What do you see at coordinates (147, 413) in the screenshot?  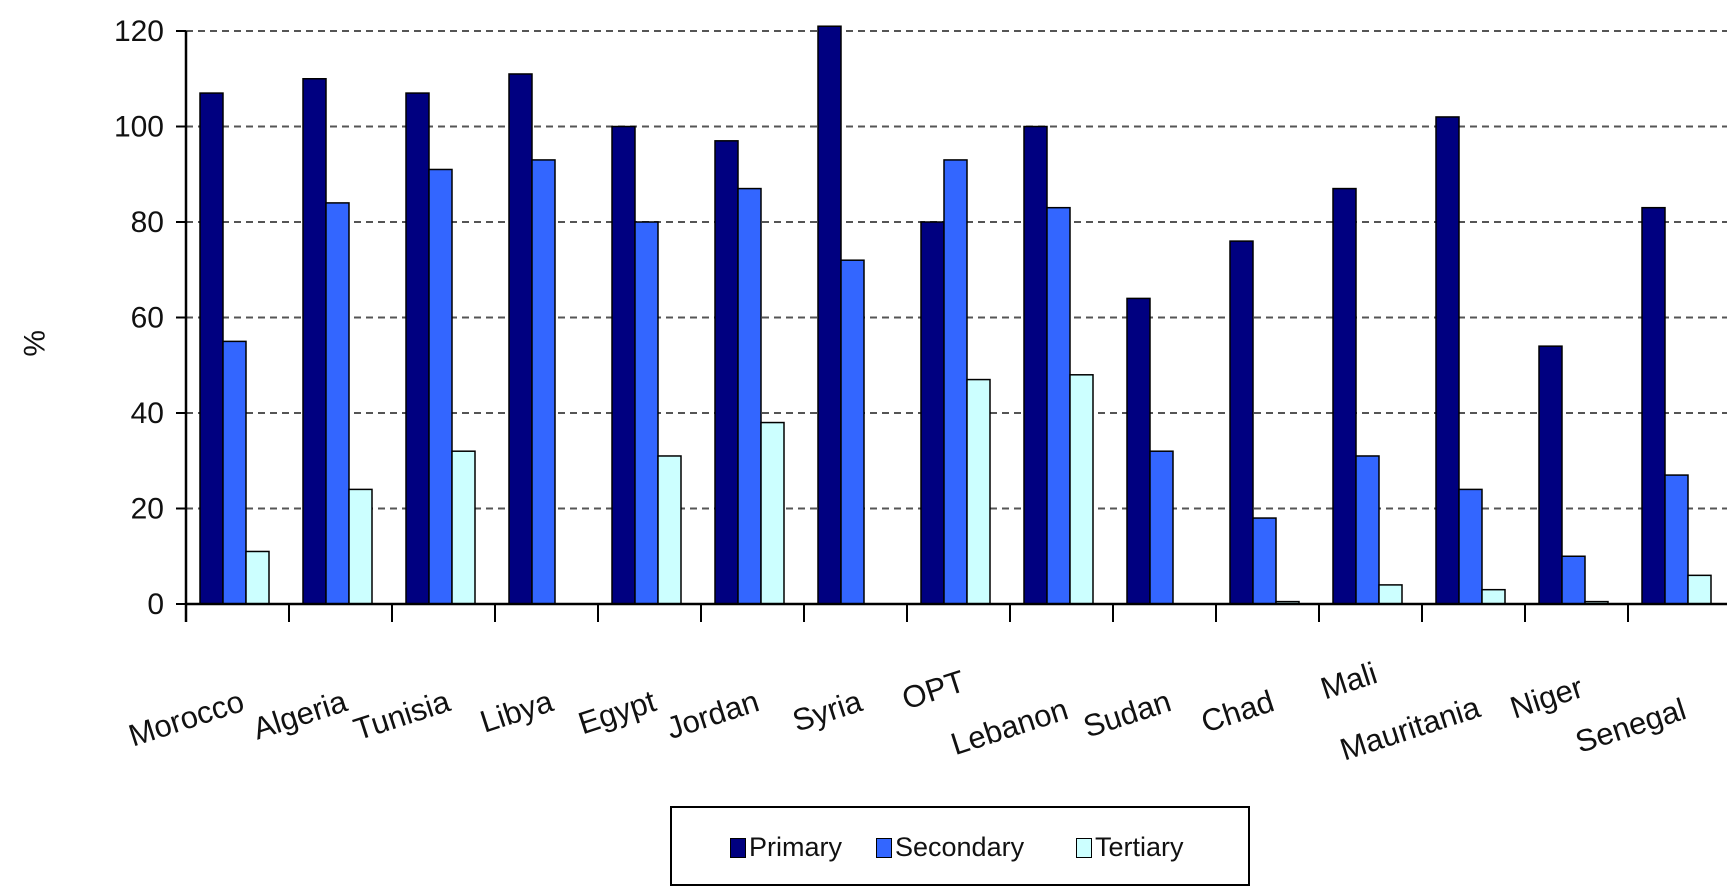 I see `y-tick-label: 40` at bounding box center [147, 413].